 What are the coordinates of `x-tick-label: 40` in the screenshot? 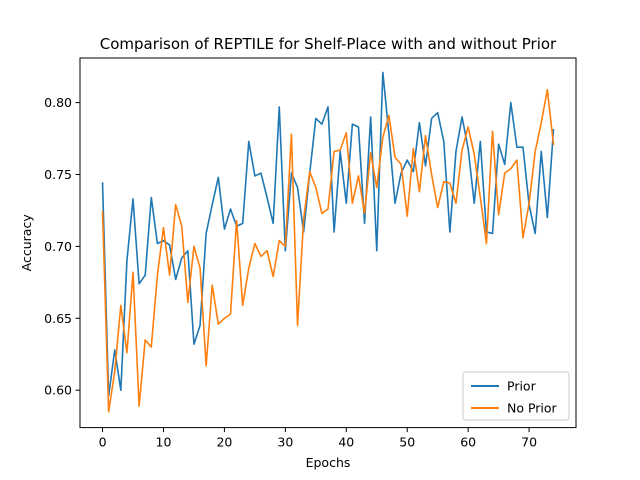 It's located at (346, 442).